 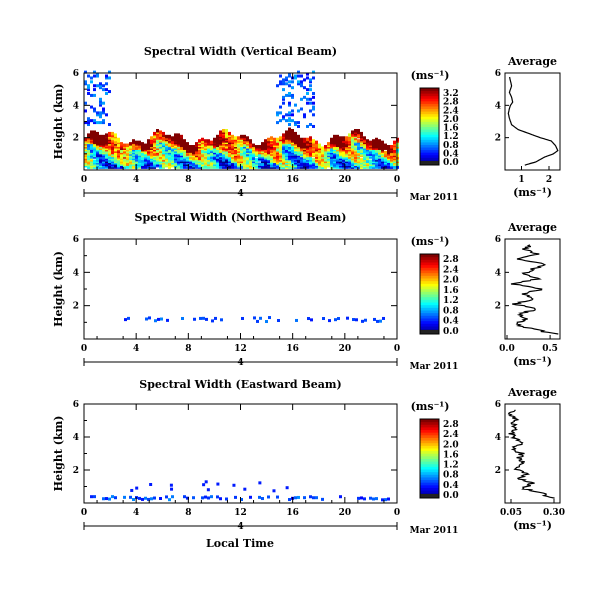 What do you see at coordinates (451, 291) in the screenshot?
I see `colorbar-tick-label: 1.6` at bounding box center [451, 291].